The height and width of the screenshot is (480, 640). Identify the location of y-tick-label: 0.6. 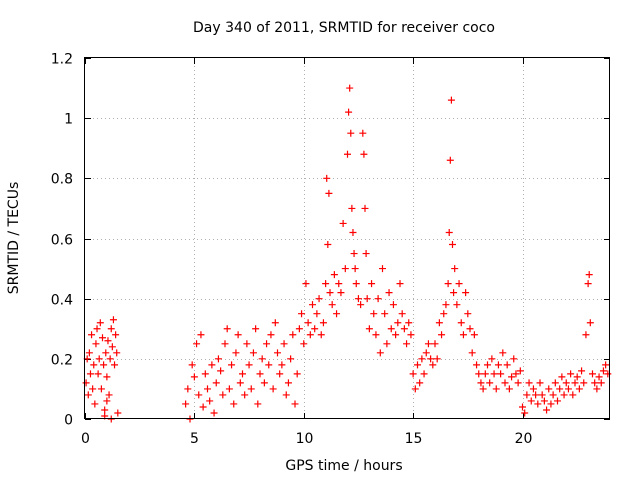
(62, 241).